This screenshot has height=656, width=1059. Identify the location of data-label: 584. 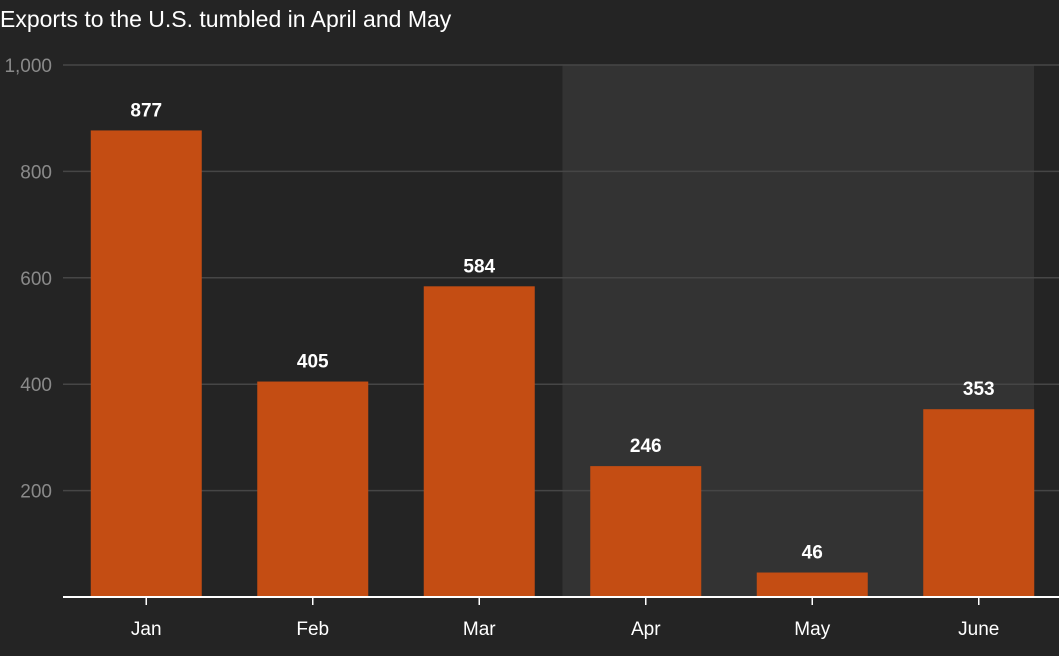
(479, 266).